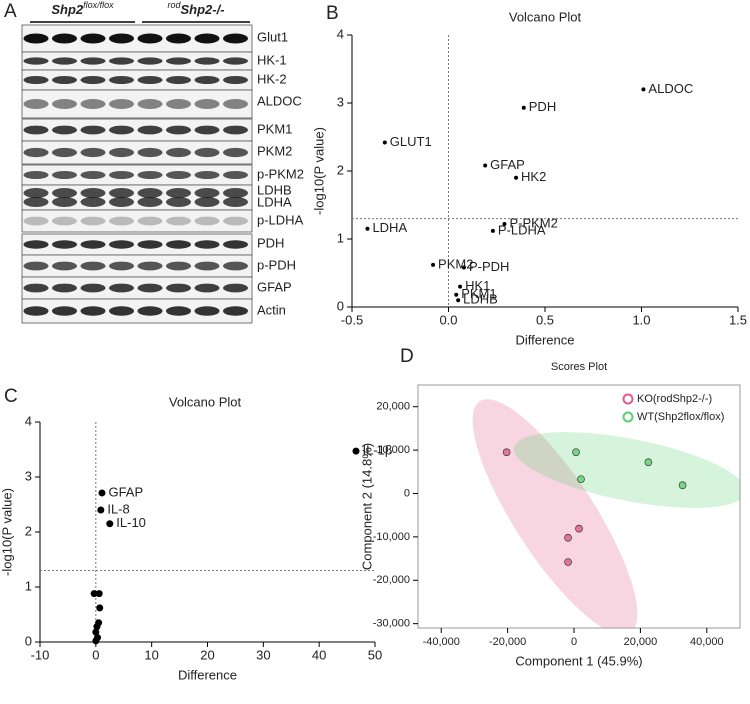 The image size is (750, 704). What do you see at coordinates (448, 319) in the screenshot?
I see `x-tick-label: 0.0` at bounding box center [448, 319].